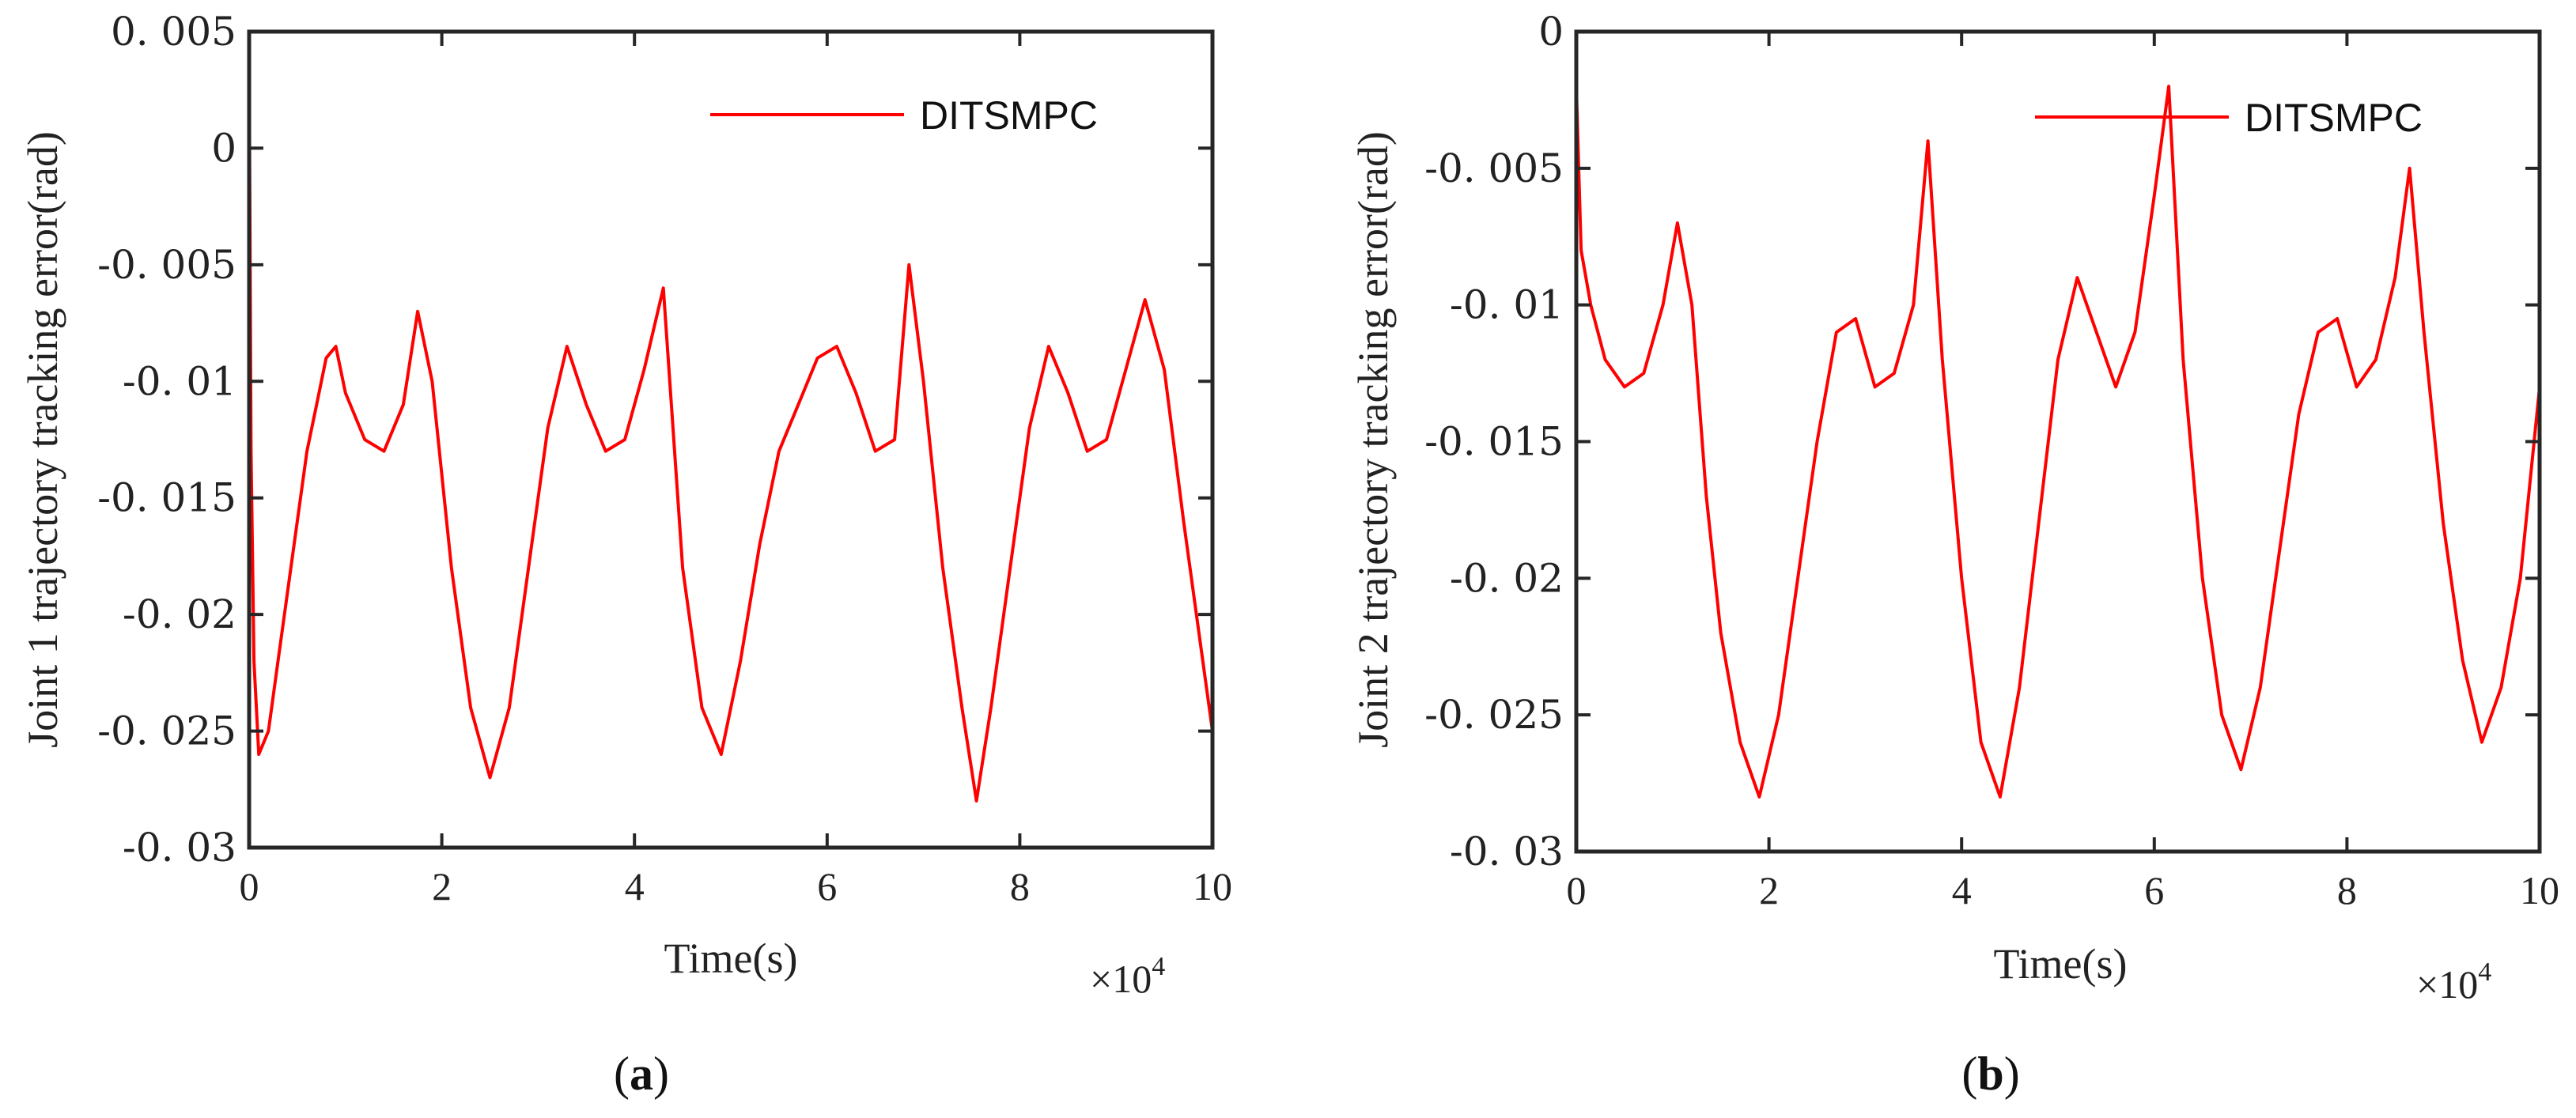  I want to click on x-tick-label-a: 10, so click(1212, 886).